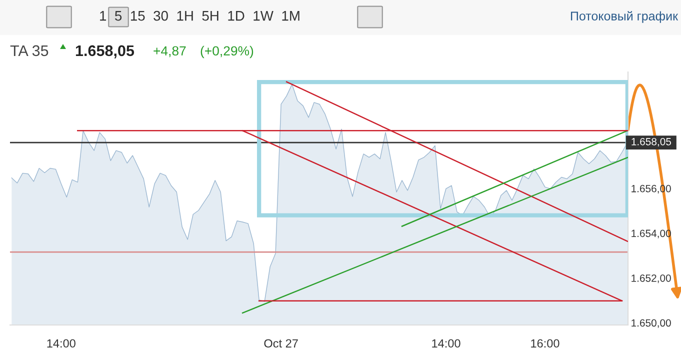 The width and height of the screenshot is (681, 350). What do you see at coordinates (624, 17) in the screenshot?
I see `text: Потоковый график` at bounding box center [624, 17].